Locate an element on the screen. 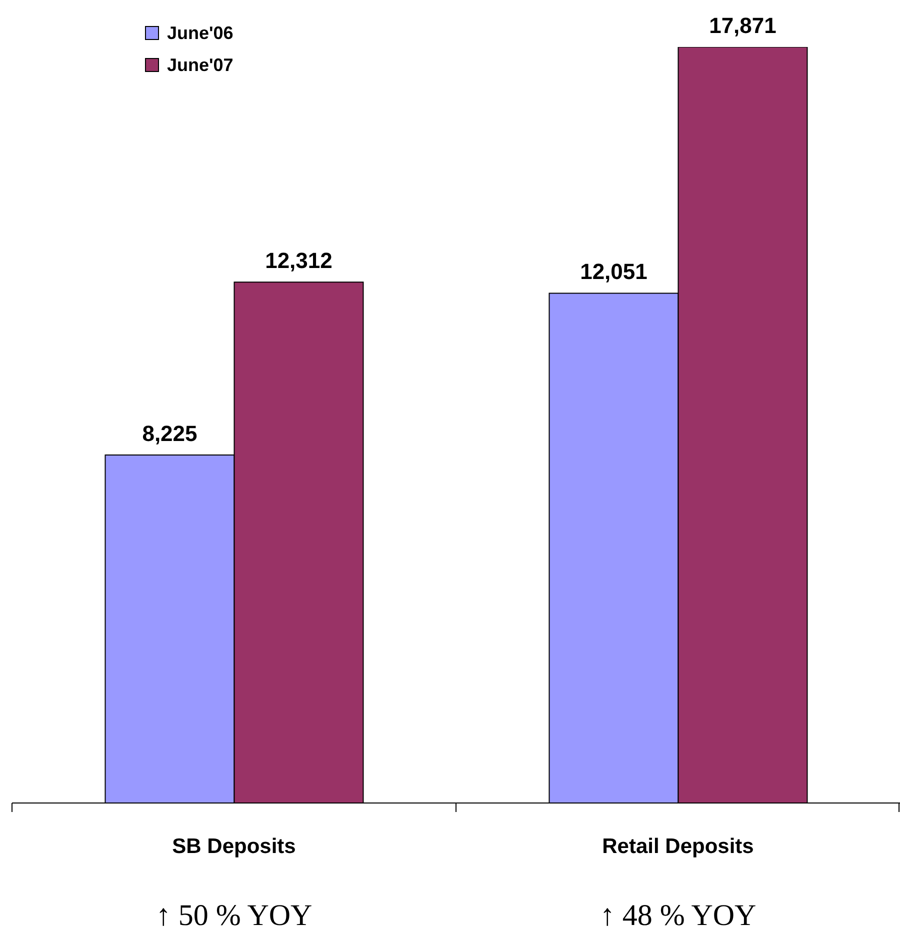  x-tick-label: Retail Deposits is located at coordinates (678, 846).